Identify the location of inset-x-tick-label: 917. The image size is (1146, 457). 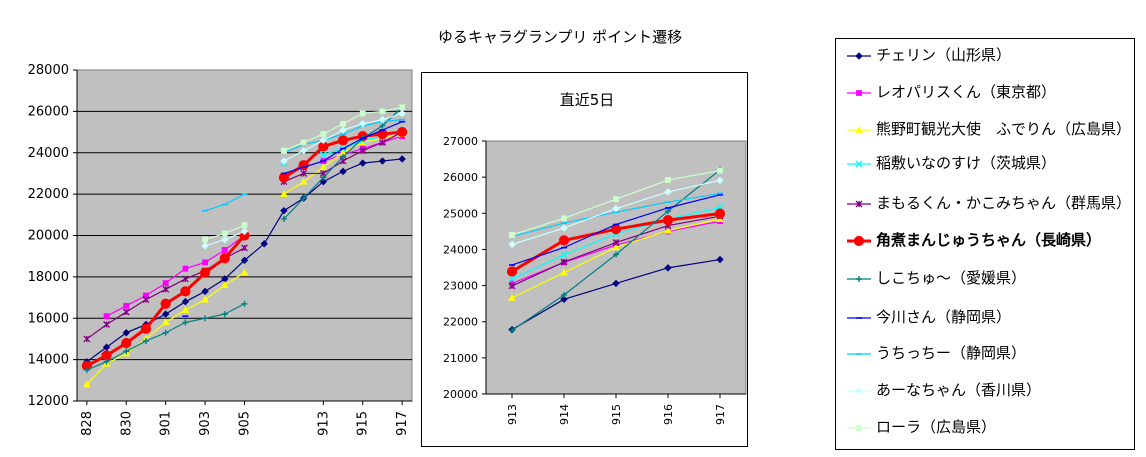
(720, 414).